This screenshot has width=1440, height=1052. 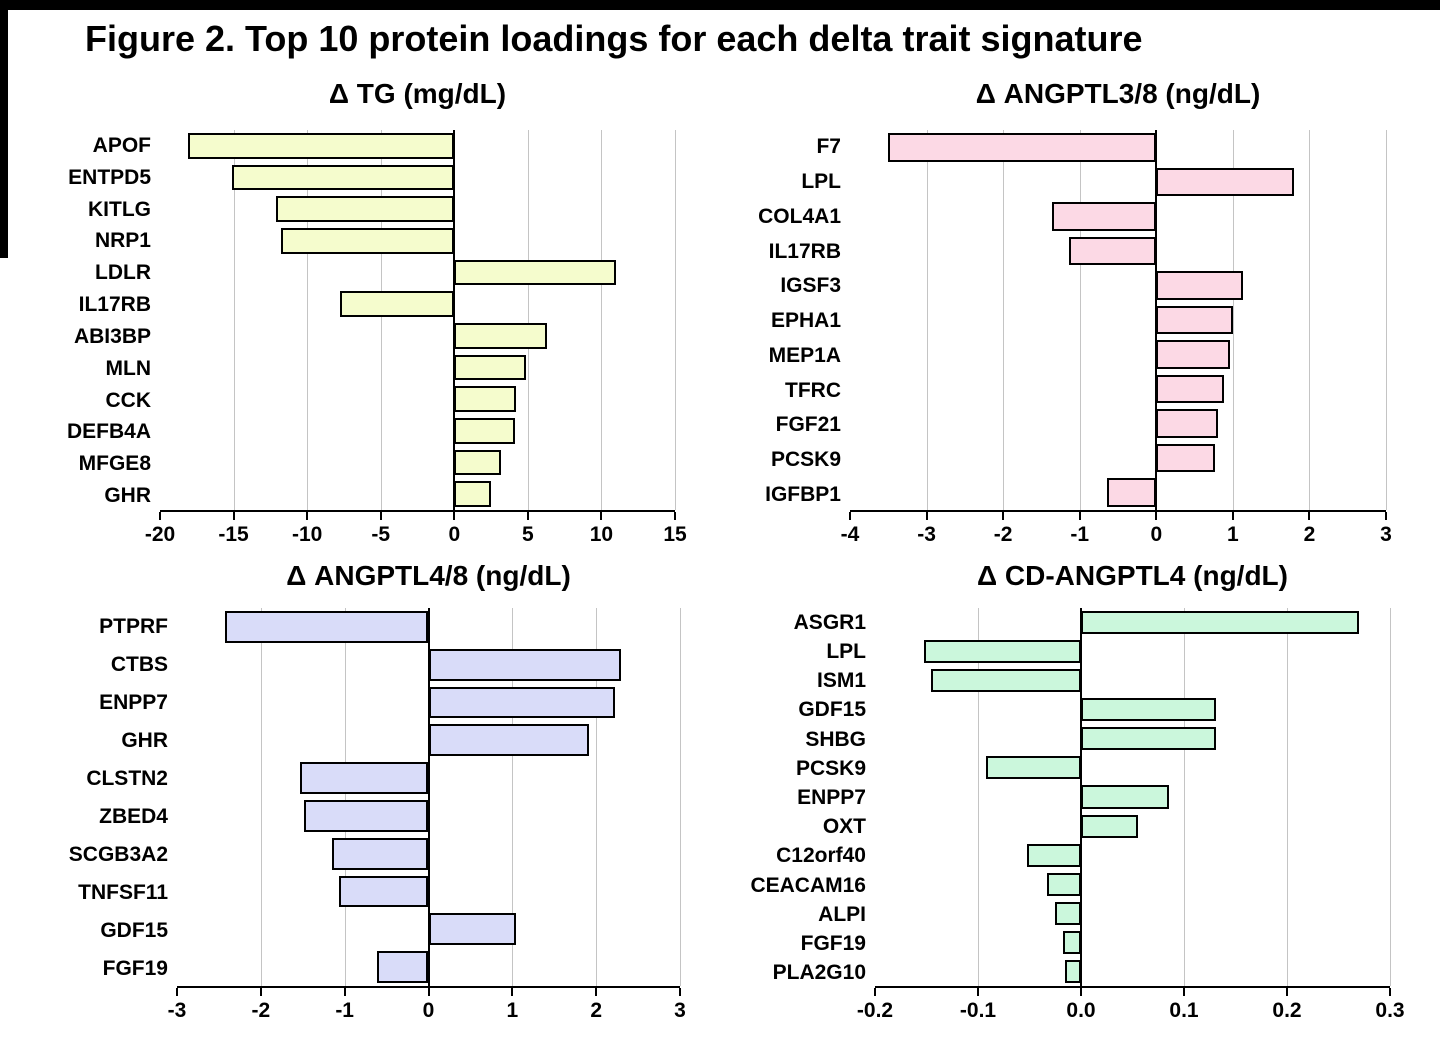 I want to click on category-label: DEFB4A, so click(x=108, y=432).